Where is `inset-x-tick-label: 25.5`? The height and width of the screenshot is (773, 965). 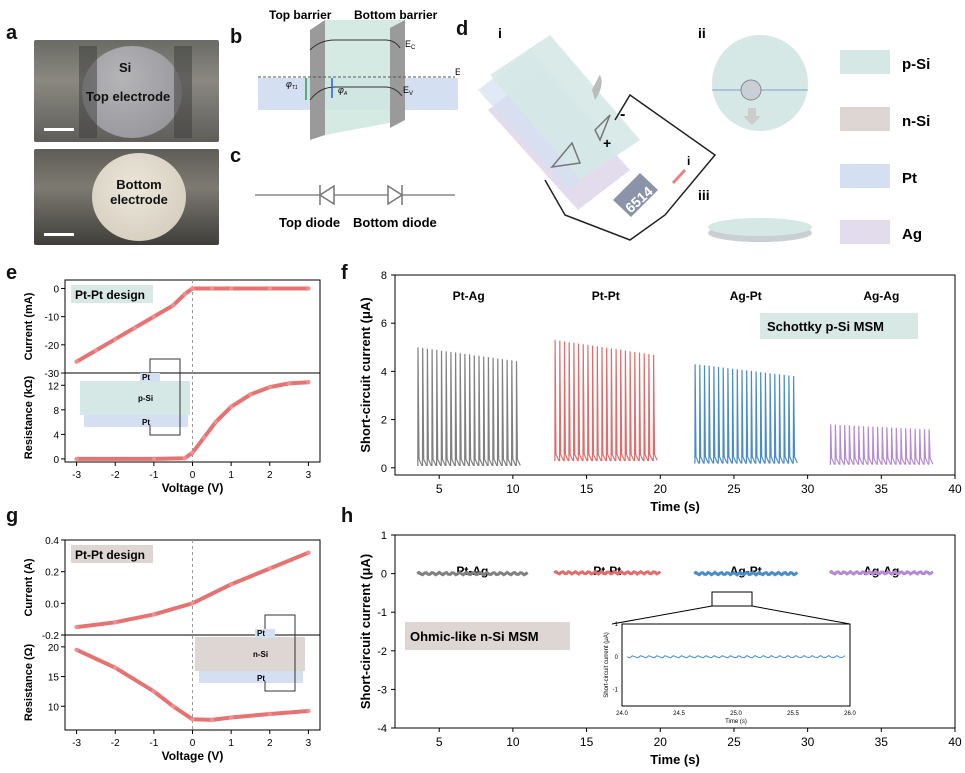 inset-x-tick-label: 25.5 is located at coordinates (793, 714).